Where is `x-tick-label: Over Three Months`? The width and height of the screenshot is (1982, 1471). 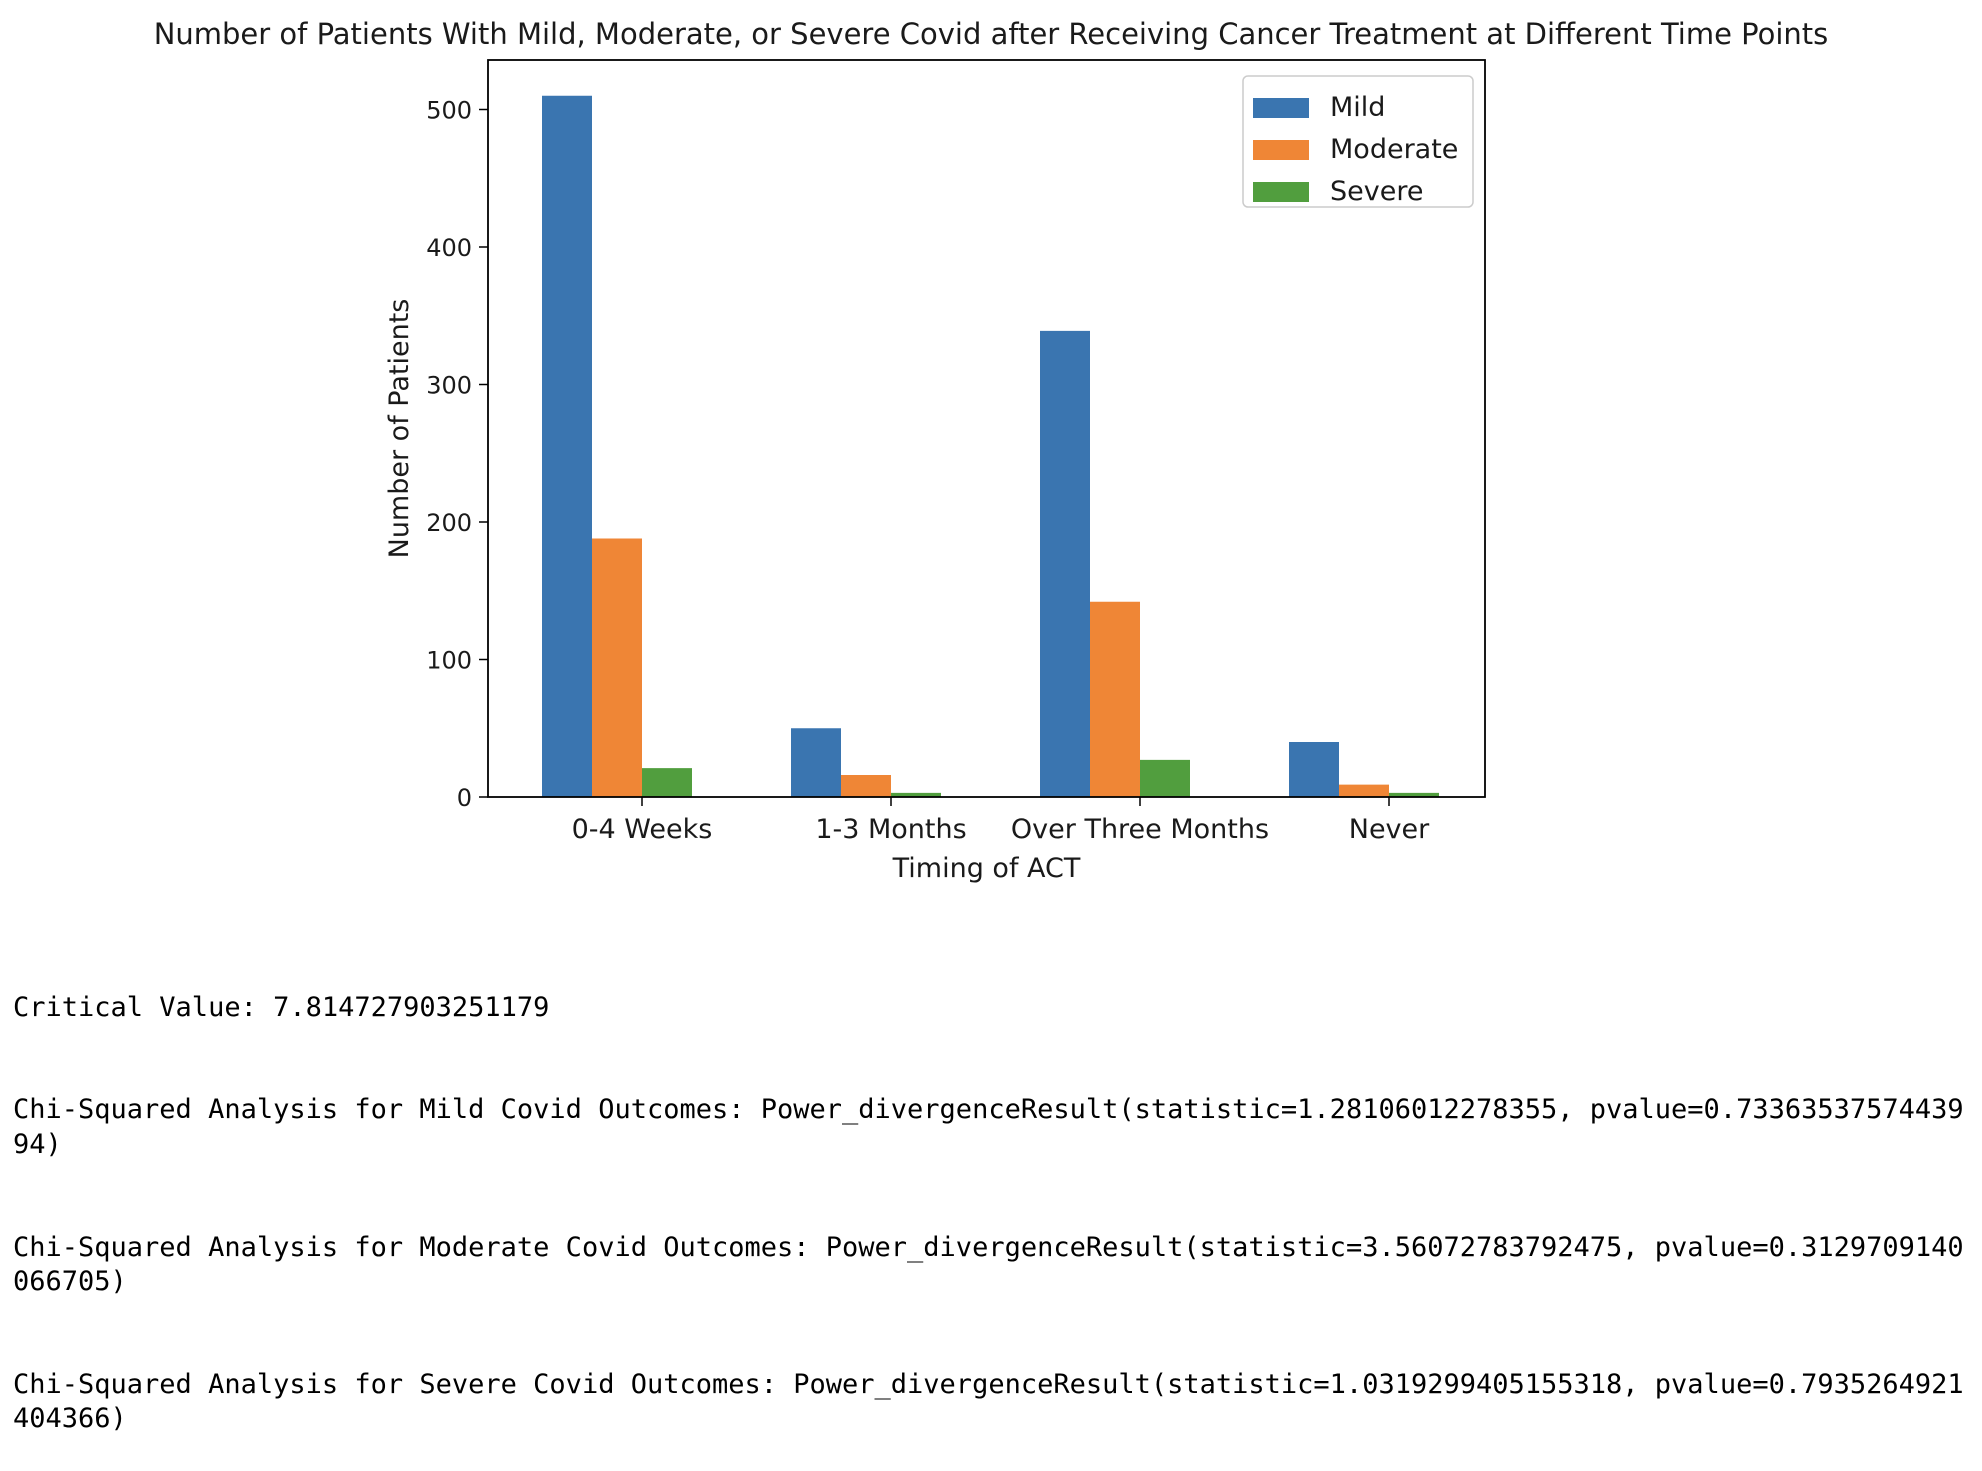
x-tick-label: Over Three Months is located at coordinates (1140, 829).